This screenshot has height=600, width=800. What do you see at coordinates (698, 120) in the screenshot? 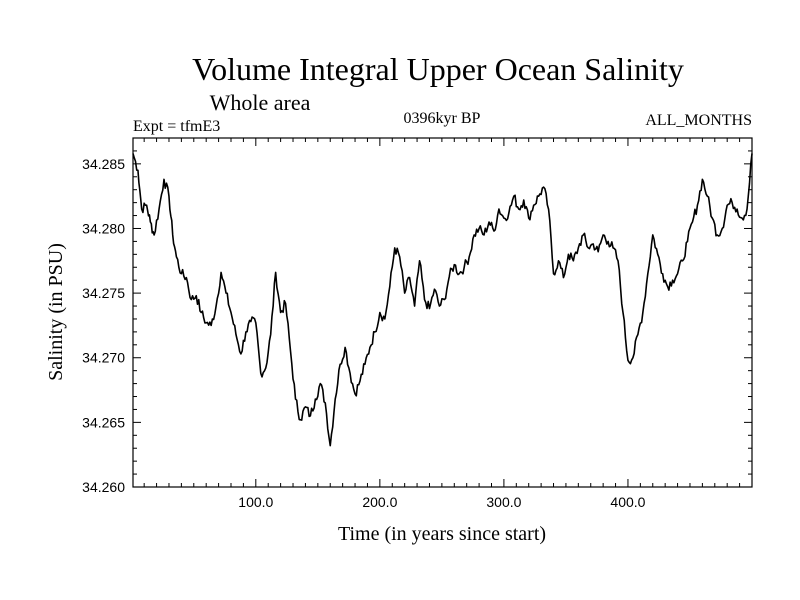
I see `annotation-right: ALL_MONTHS` at bounding box center [698, 120].